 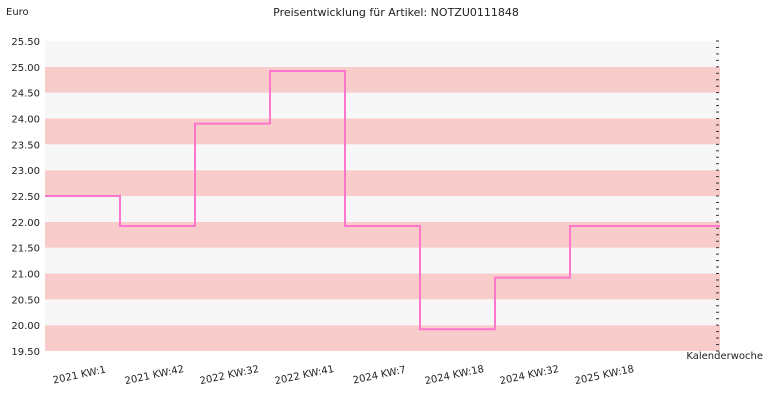 What do you see at coordinates (454, 375) in the screenshot?
I see `x-tick-label: 2024 KW:18` at bounding box center [454, 375].